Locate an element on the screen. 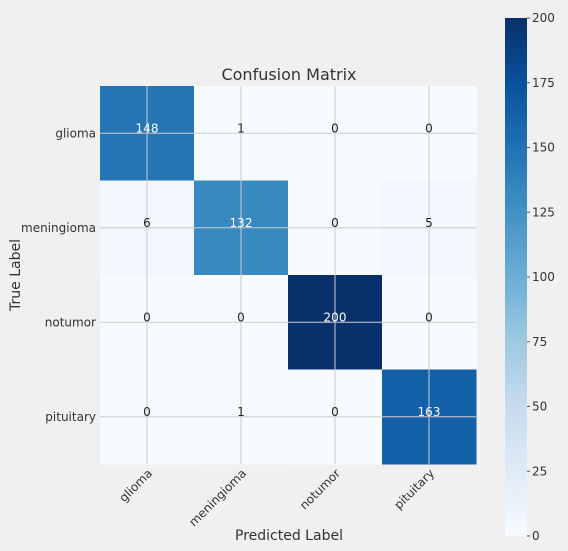  colorbar-tick-labels: 0 25 50 75 100 125 150 175 200 is located at coordinates (541, 277).